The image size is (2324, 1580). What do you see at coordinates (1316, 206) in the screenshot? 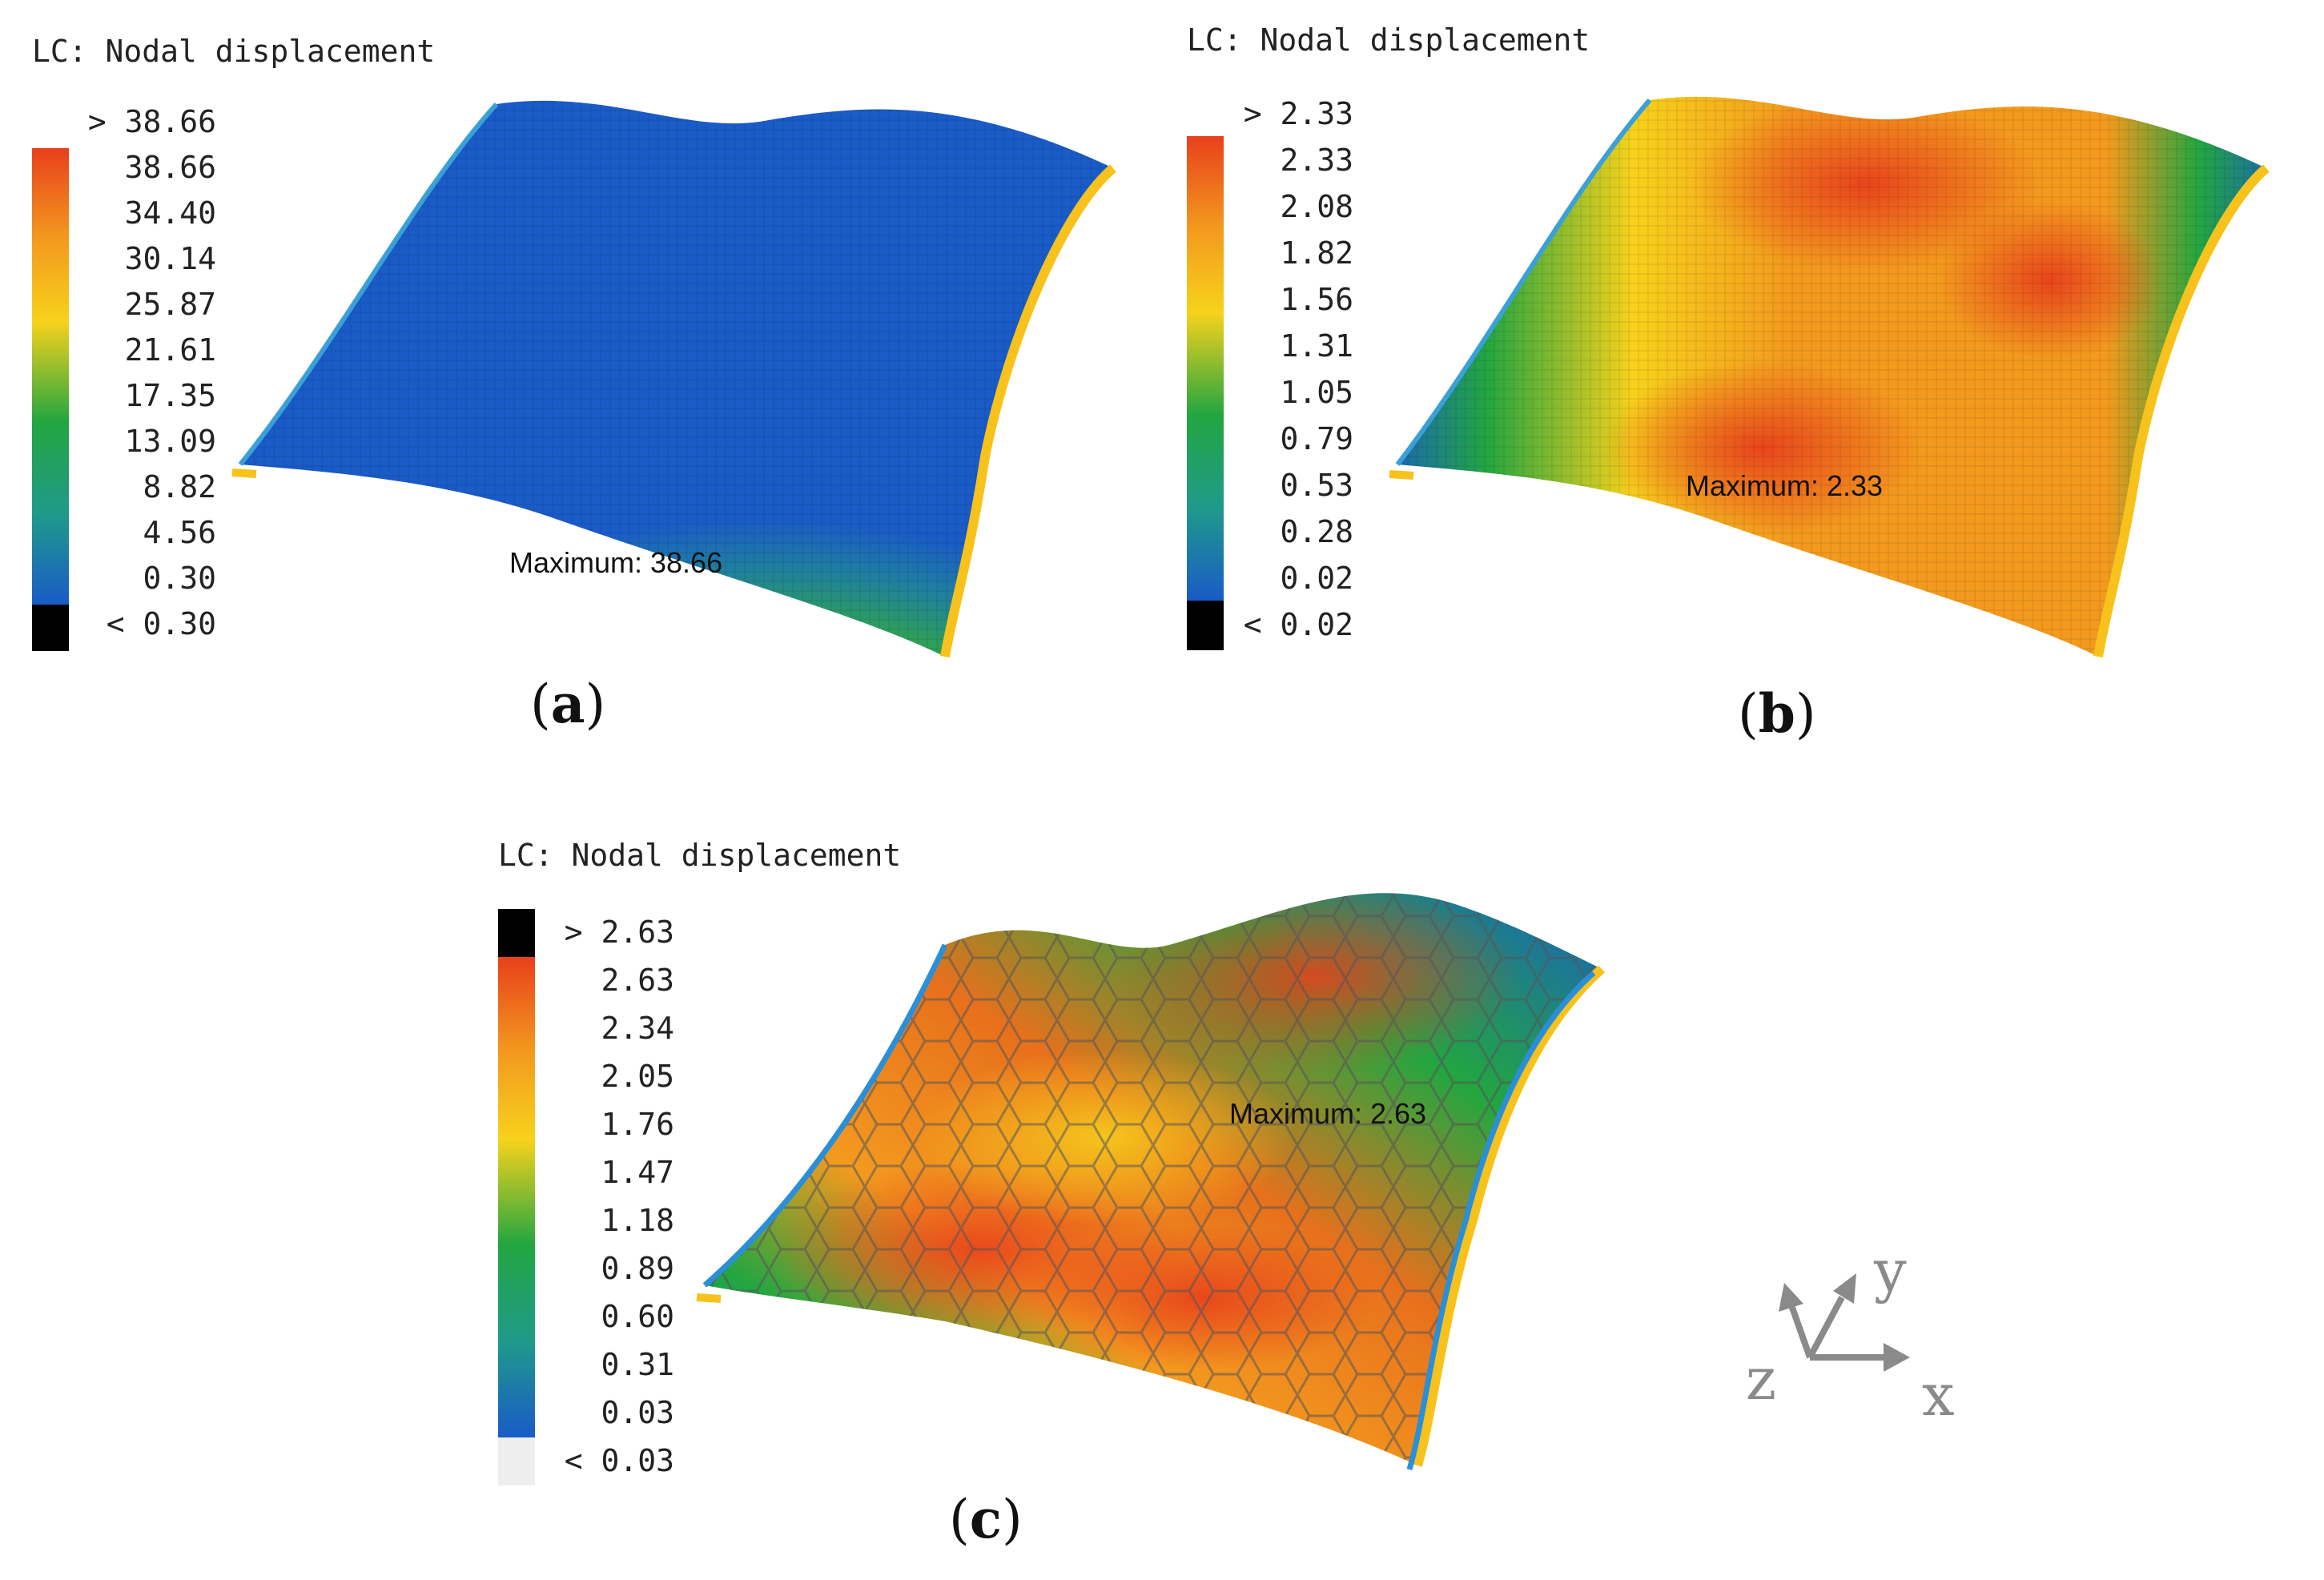
I see `legend-b-tick: 2.08` at bounding box center [1316, 206].